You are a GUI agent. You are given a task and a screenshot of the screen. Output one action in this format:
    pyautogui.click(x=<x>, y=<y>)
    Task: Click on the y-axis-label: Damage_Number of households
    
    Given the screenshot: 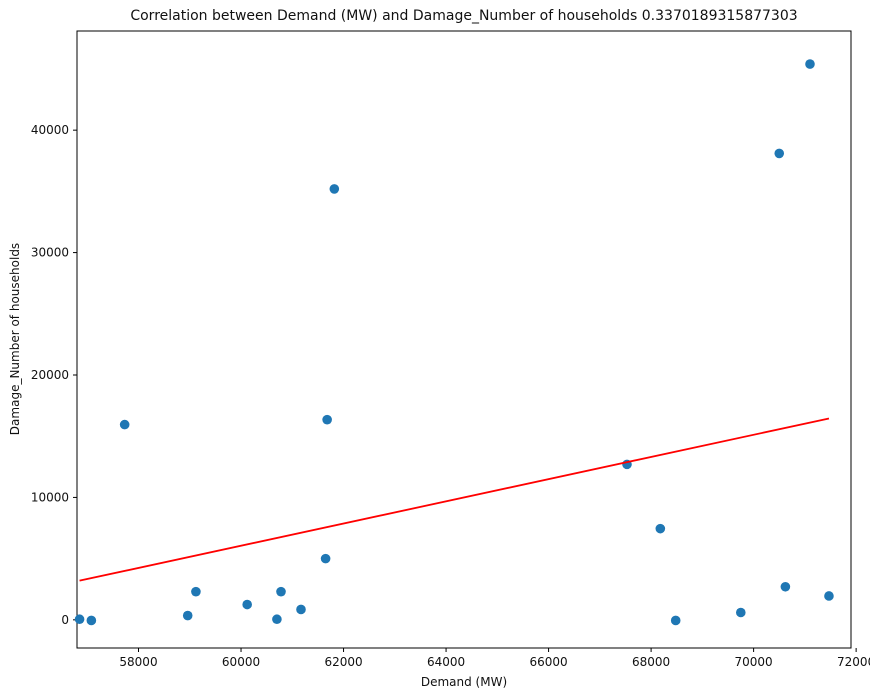 What is the action you would take?
    pyautogui.click(x=15, y=339)
    